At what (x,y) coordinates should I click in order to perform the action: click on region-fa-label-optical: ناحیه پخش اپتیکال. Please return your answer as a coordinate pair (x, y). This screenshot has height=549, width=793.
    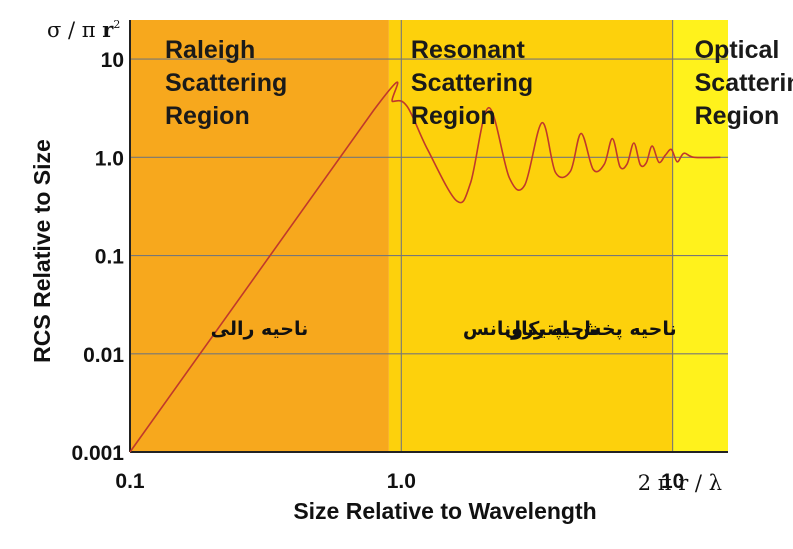
    Looking at the image, I should click on (591, 329).